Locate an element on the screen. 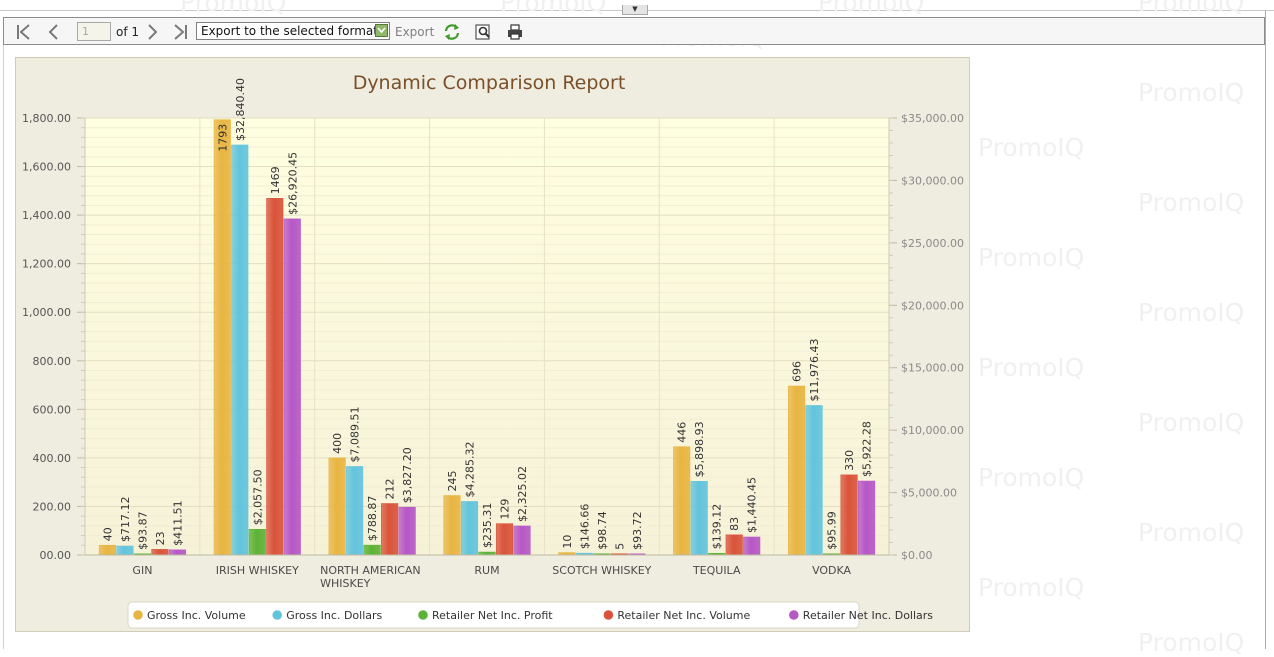  previous-page-button is located at coordinates (54, 32).